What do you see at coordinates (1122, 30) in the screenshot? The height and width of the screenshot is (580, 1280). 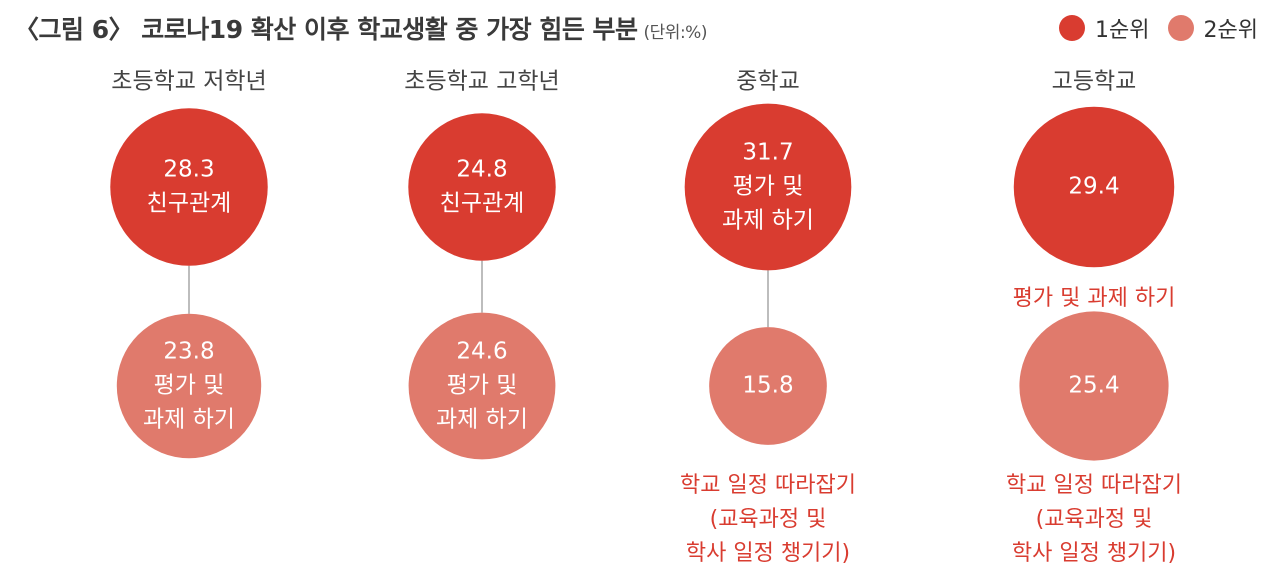 I see `legend-label-rank1: 1순위` at bounding box center [1122, 30].